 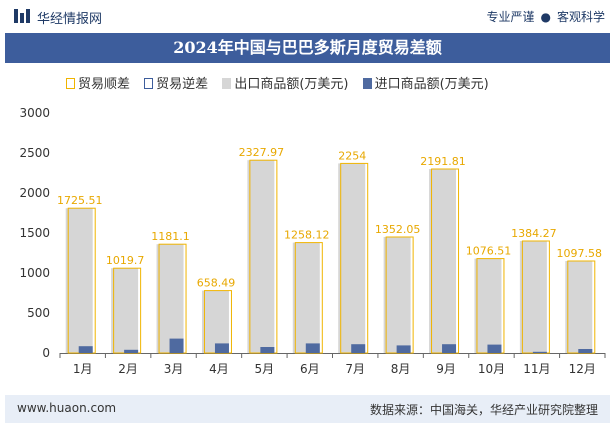 What do you see at coordinates (216, 283) in the screenshot?
I see `surplus-value-label: 658.49` at bounding box center [216, 283].